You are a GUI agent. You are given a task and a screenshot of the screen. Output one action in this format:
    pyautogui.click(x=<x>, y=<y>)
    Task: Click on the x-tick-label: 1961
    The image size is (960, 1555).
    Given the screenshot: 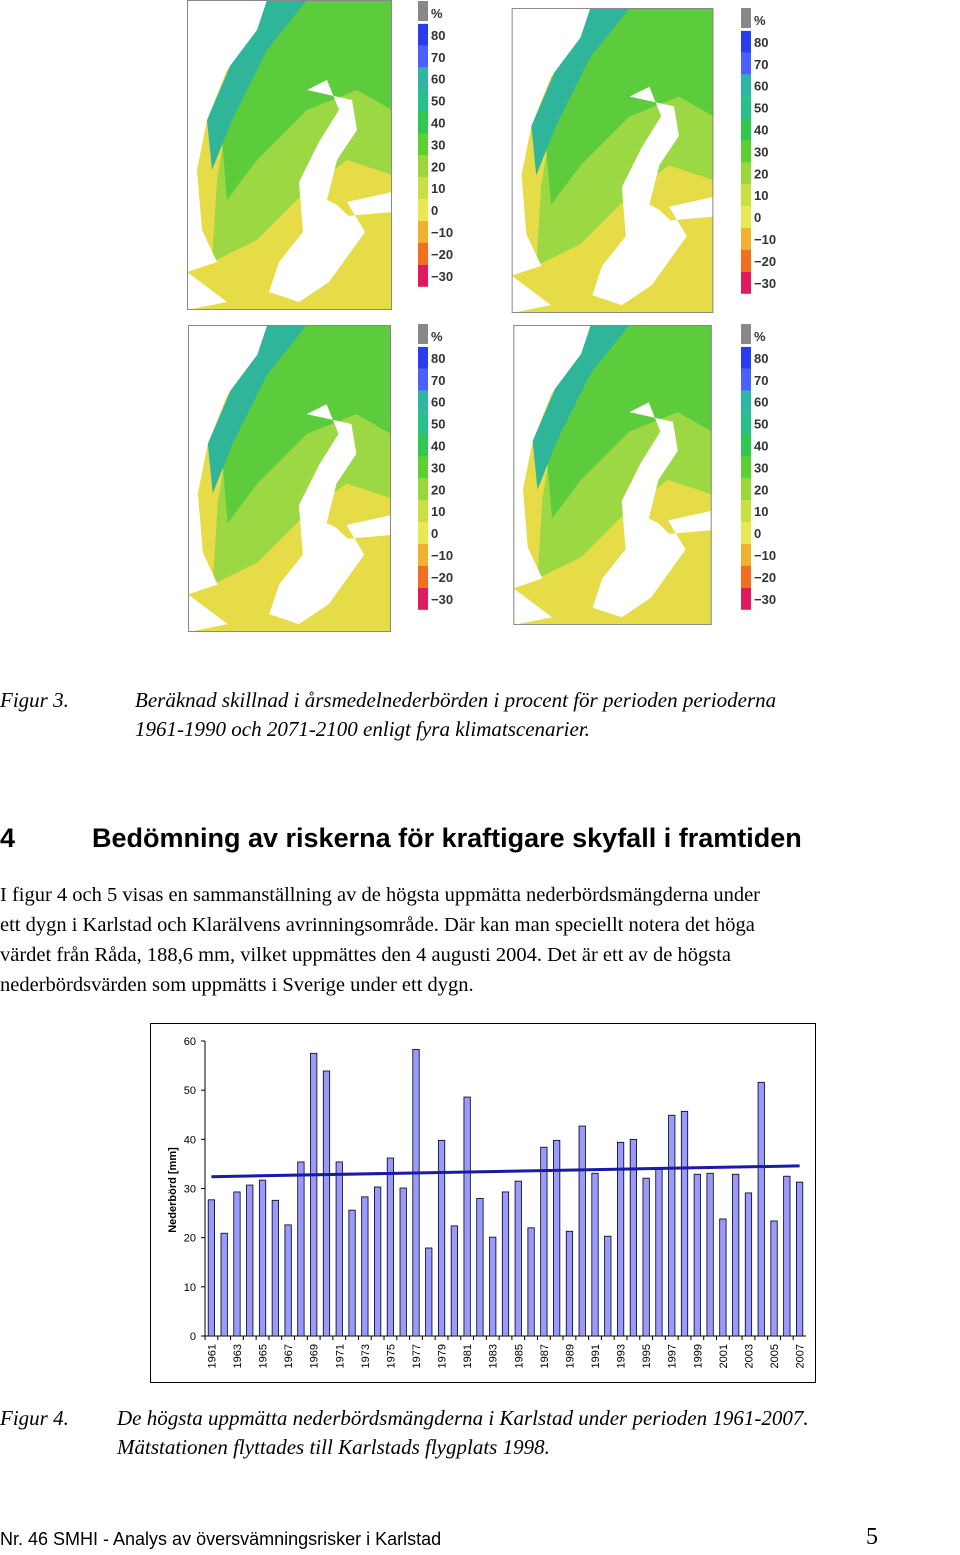 What is the action you would take?
    pyautogui.click(x=212, y=1356)
    